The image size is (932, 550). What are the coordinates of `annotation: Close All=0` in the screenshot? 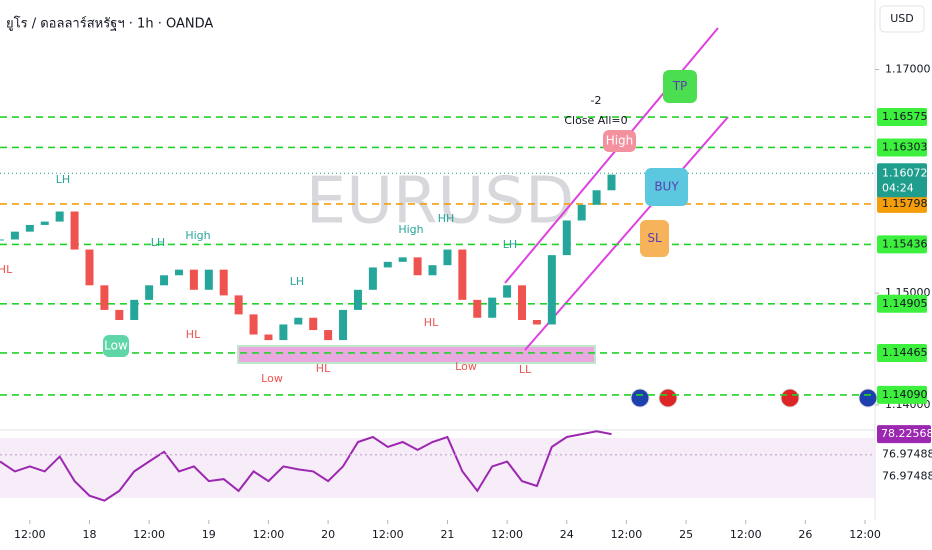 It's located at (595, 120).